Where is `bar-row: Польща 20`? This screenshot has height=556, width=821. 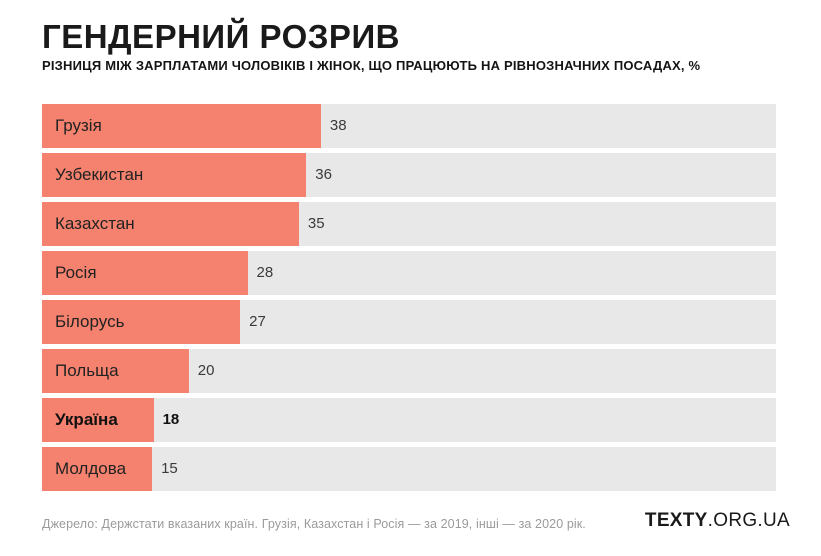 bar-row: Польща 20 is located at coordinates (409, 371).